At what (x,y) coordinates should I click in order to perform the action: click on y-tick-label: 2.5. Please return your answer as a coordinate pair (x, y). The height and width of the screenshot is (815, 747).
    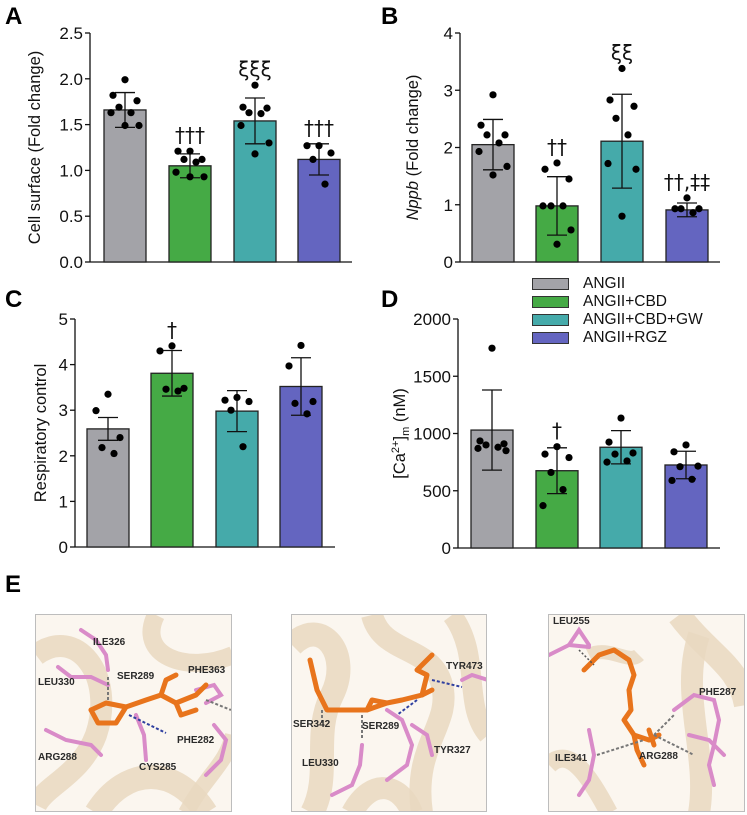
    Looking at the image, I should click on (71, 33).